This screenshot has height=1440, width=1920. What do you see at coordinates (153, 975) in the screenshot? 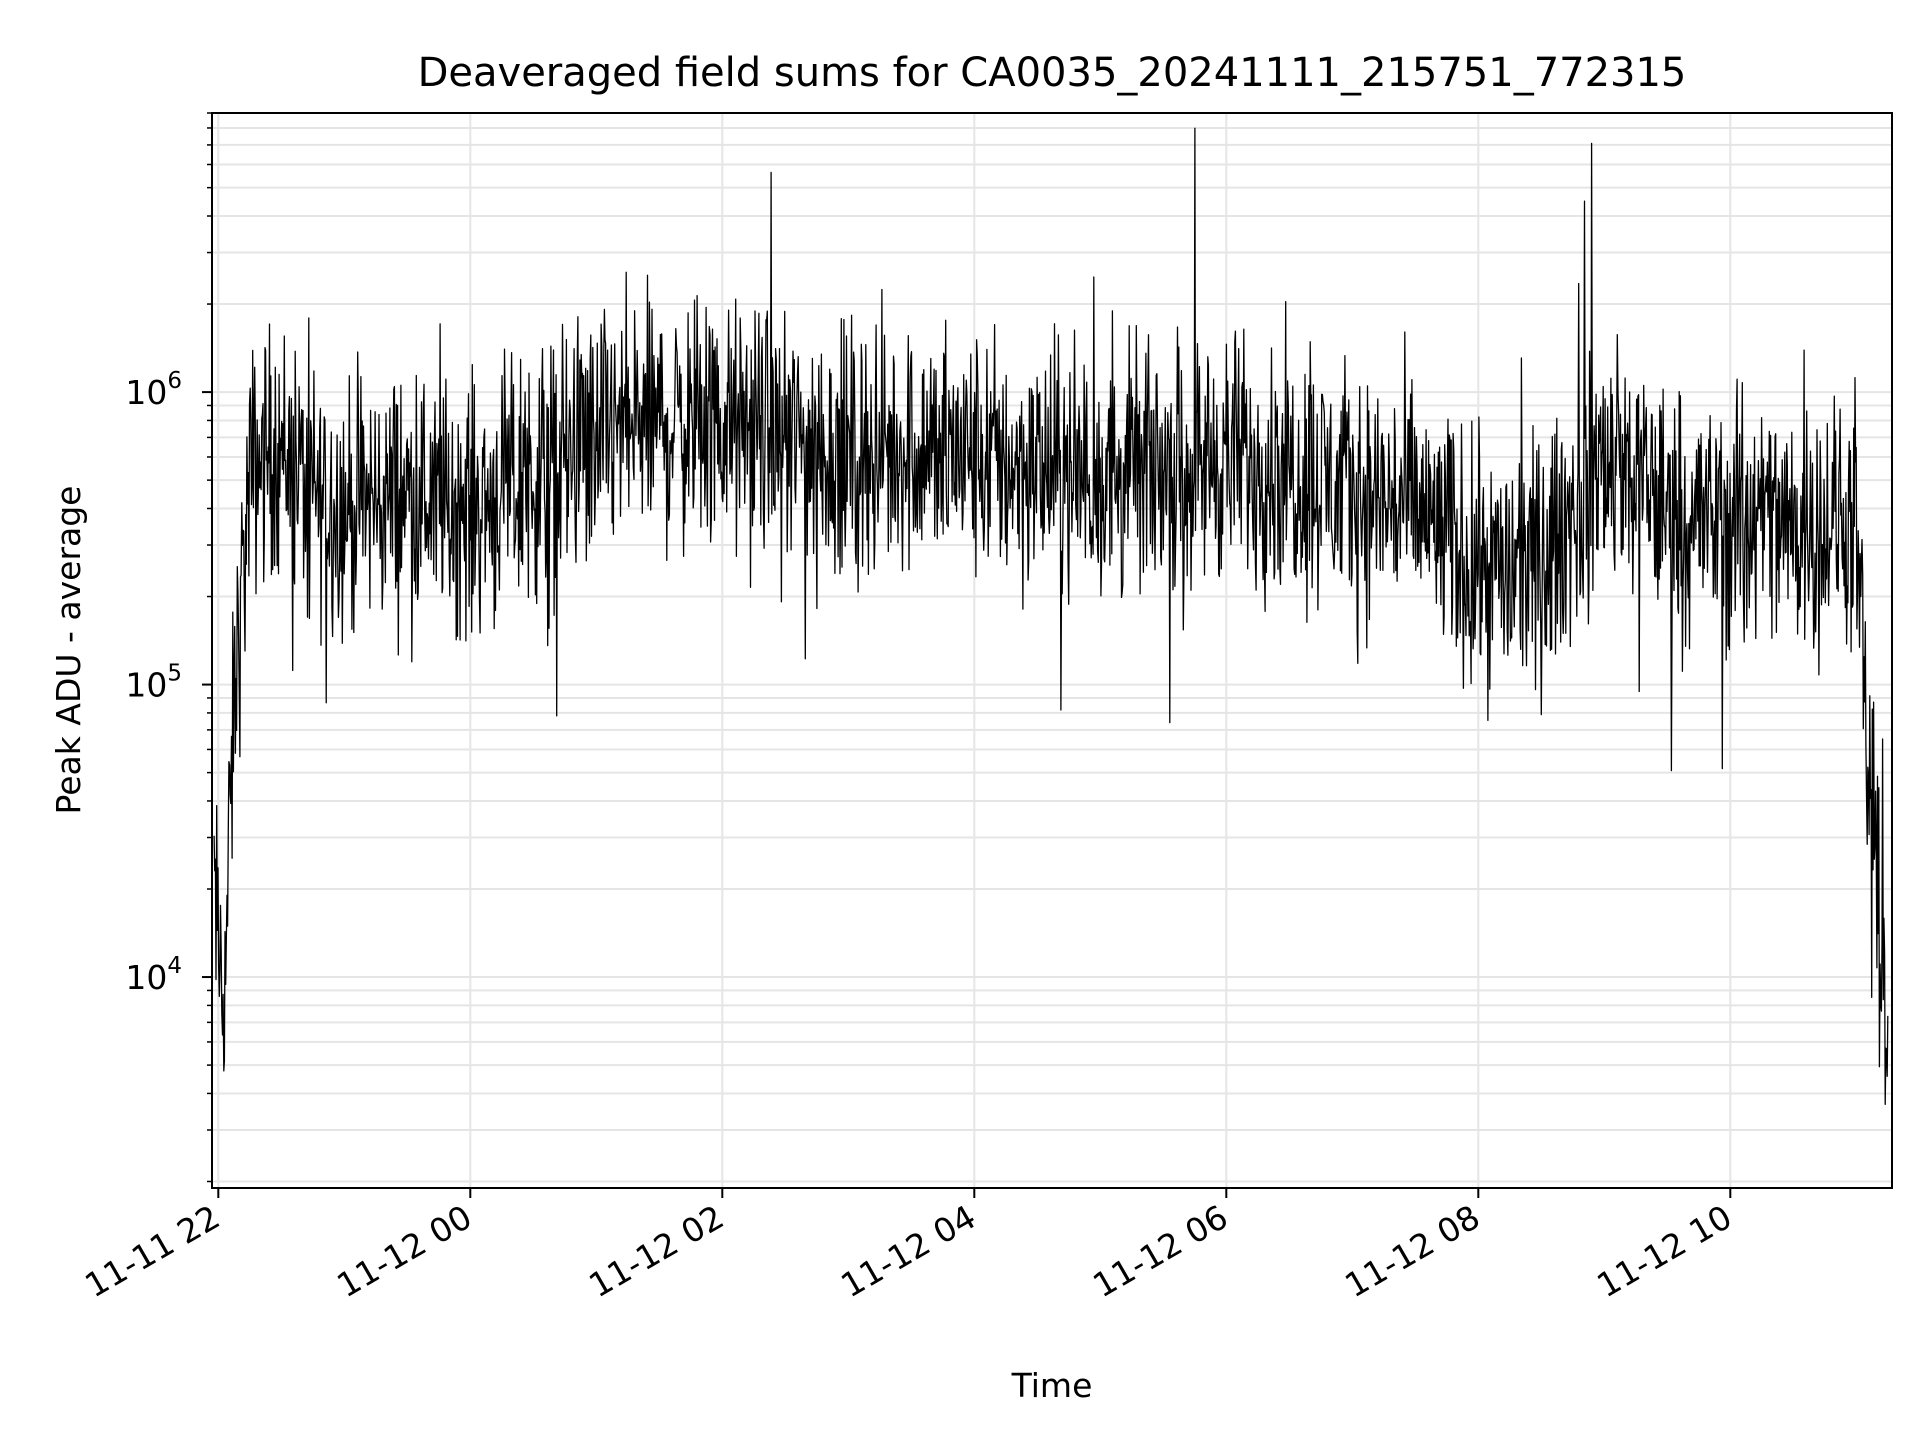
I see `y-tick-label: 10⁴` at bounding box center [153, 975].